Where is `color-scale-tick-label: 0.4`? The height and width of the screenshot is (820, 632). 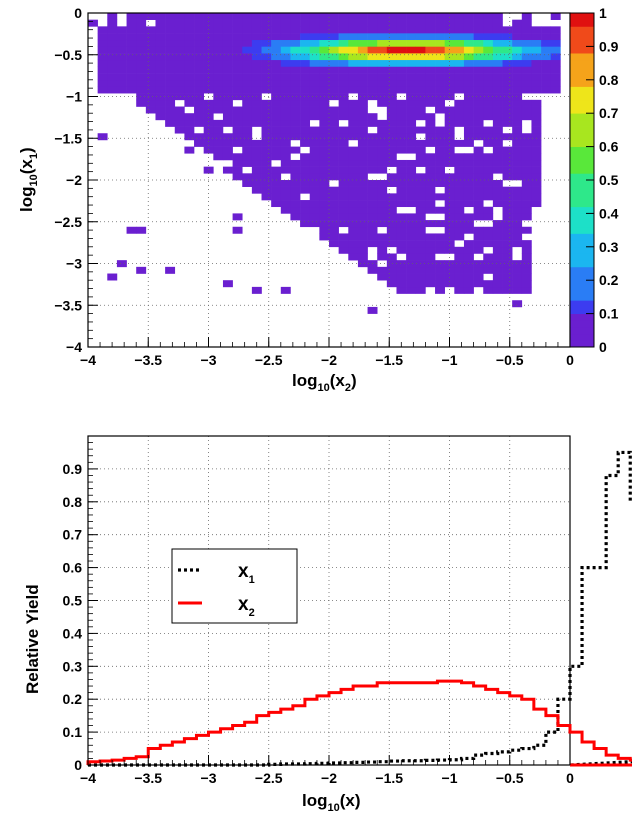 color-scale-tick-label: 0.4 is located at coordinates (609, 213).